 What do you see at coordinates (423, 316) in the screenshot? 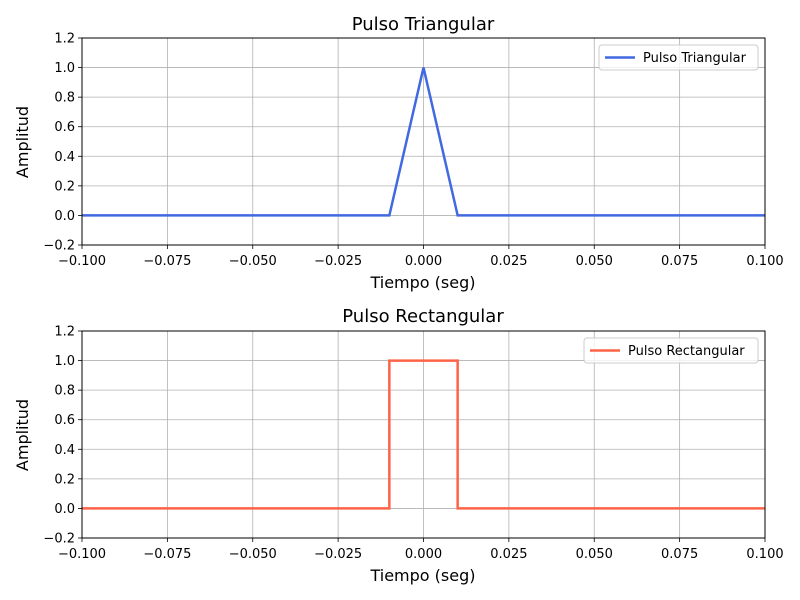
I see `chart-title: Pulso Rectangular` at bounding box center [423, 316].